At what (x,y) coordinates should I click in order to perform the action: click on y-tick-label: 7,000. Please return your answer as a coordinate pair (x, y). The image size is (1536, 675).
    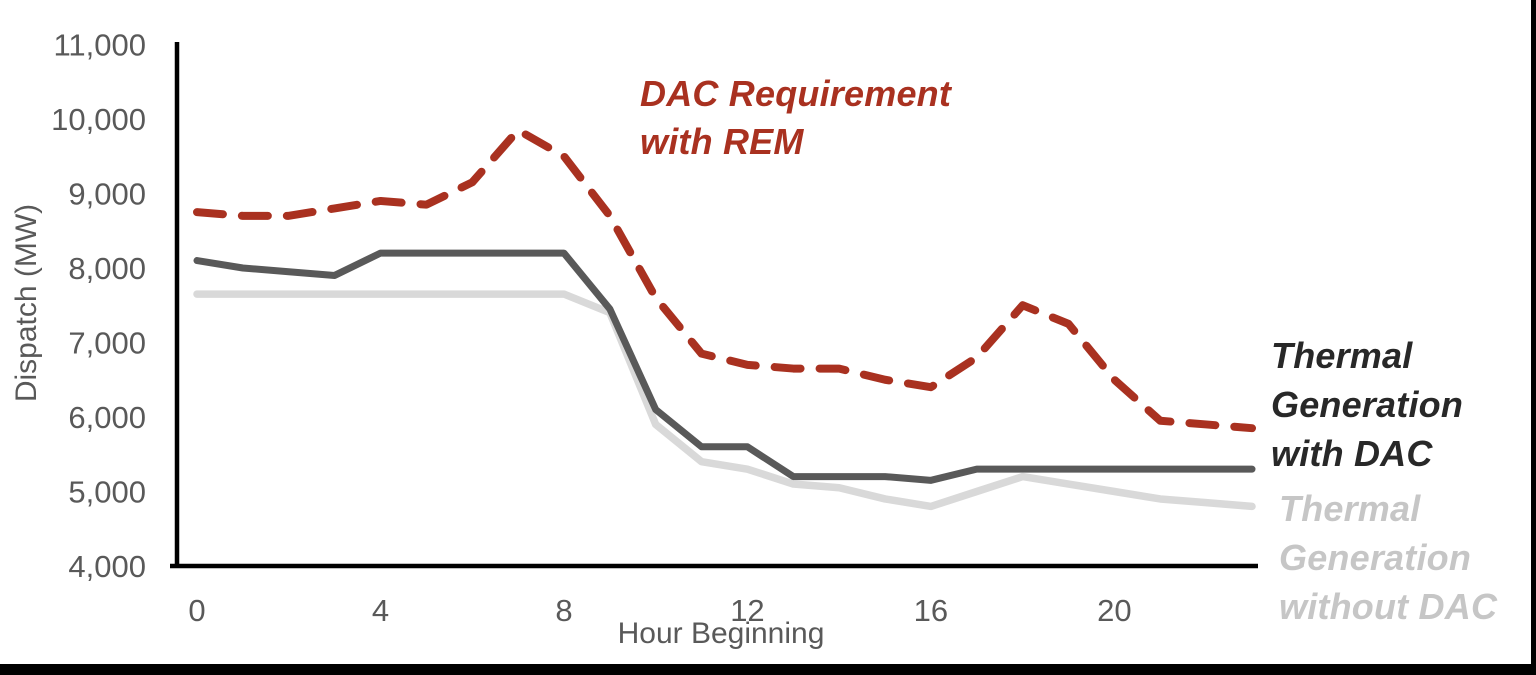
    Looking at the image, I should click on (107, 343).